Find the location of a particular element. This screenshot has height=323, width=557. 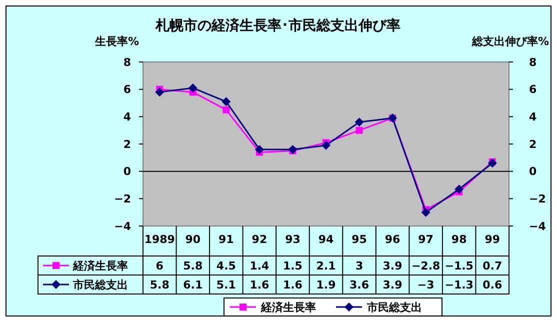

y-tick-label: −4 is located at coordinates (123, 226).